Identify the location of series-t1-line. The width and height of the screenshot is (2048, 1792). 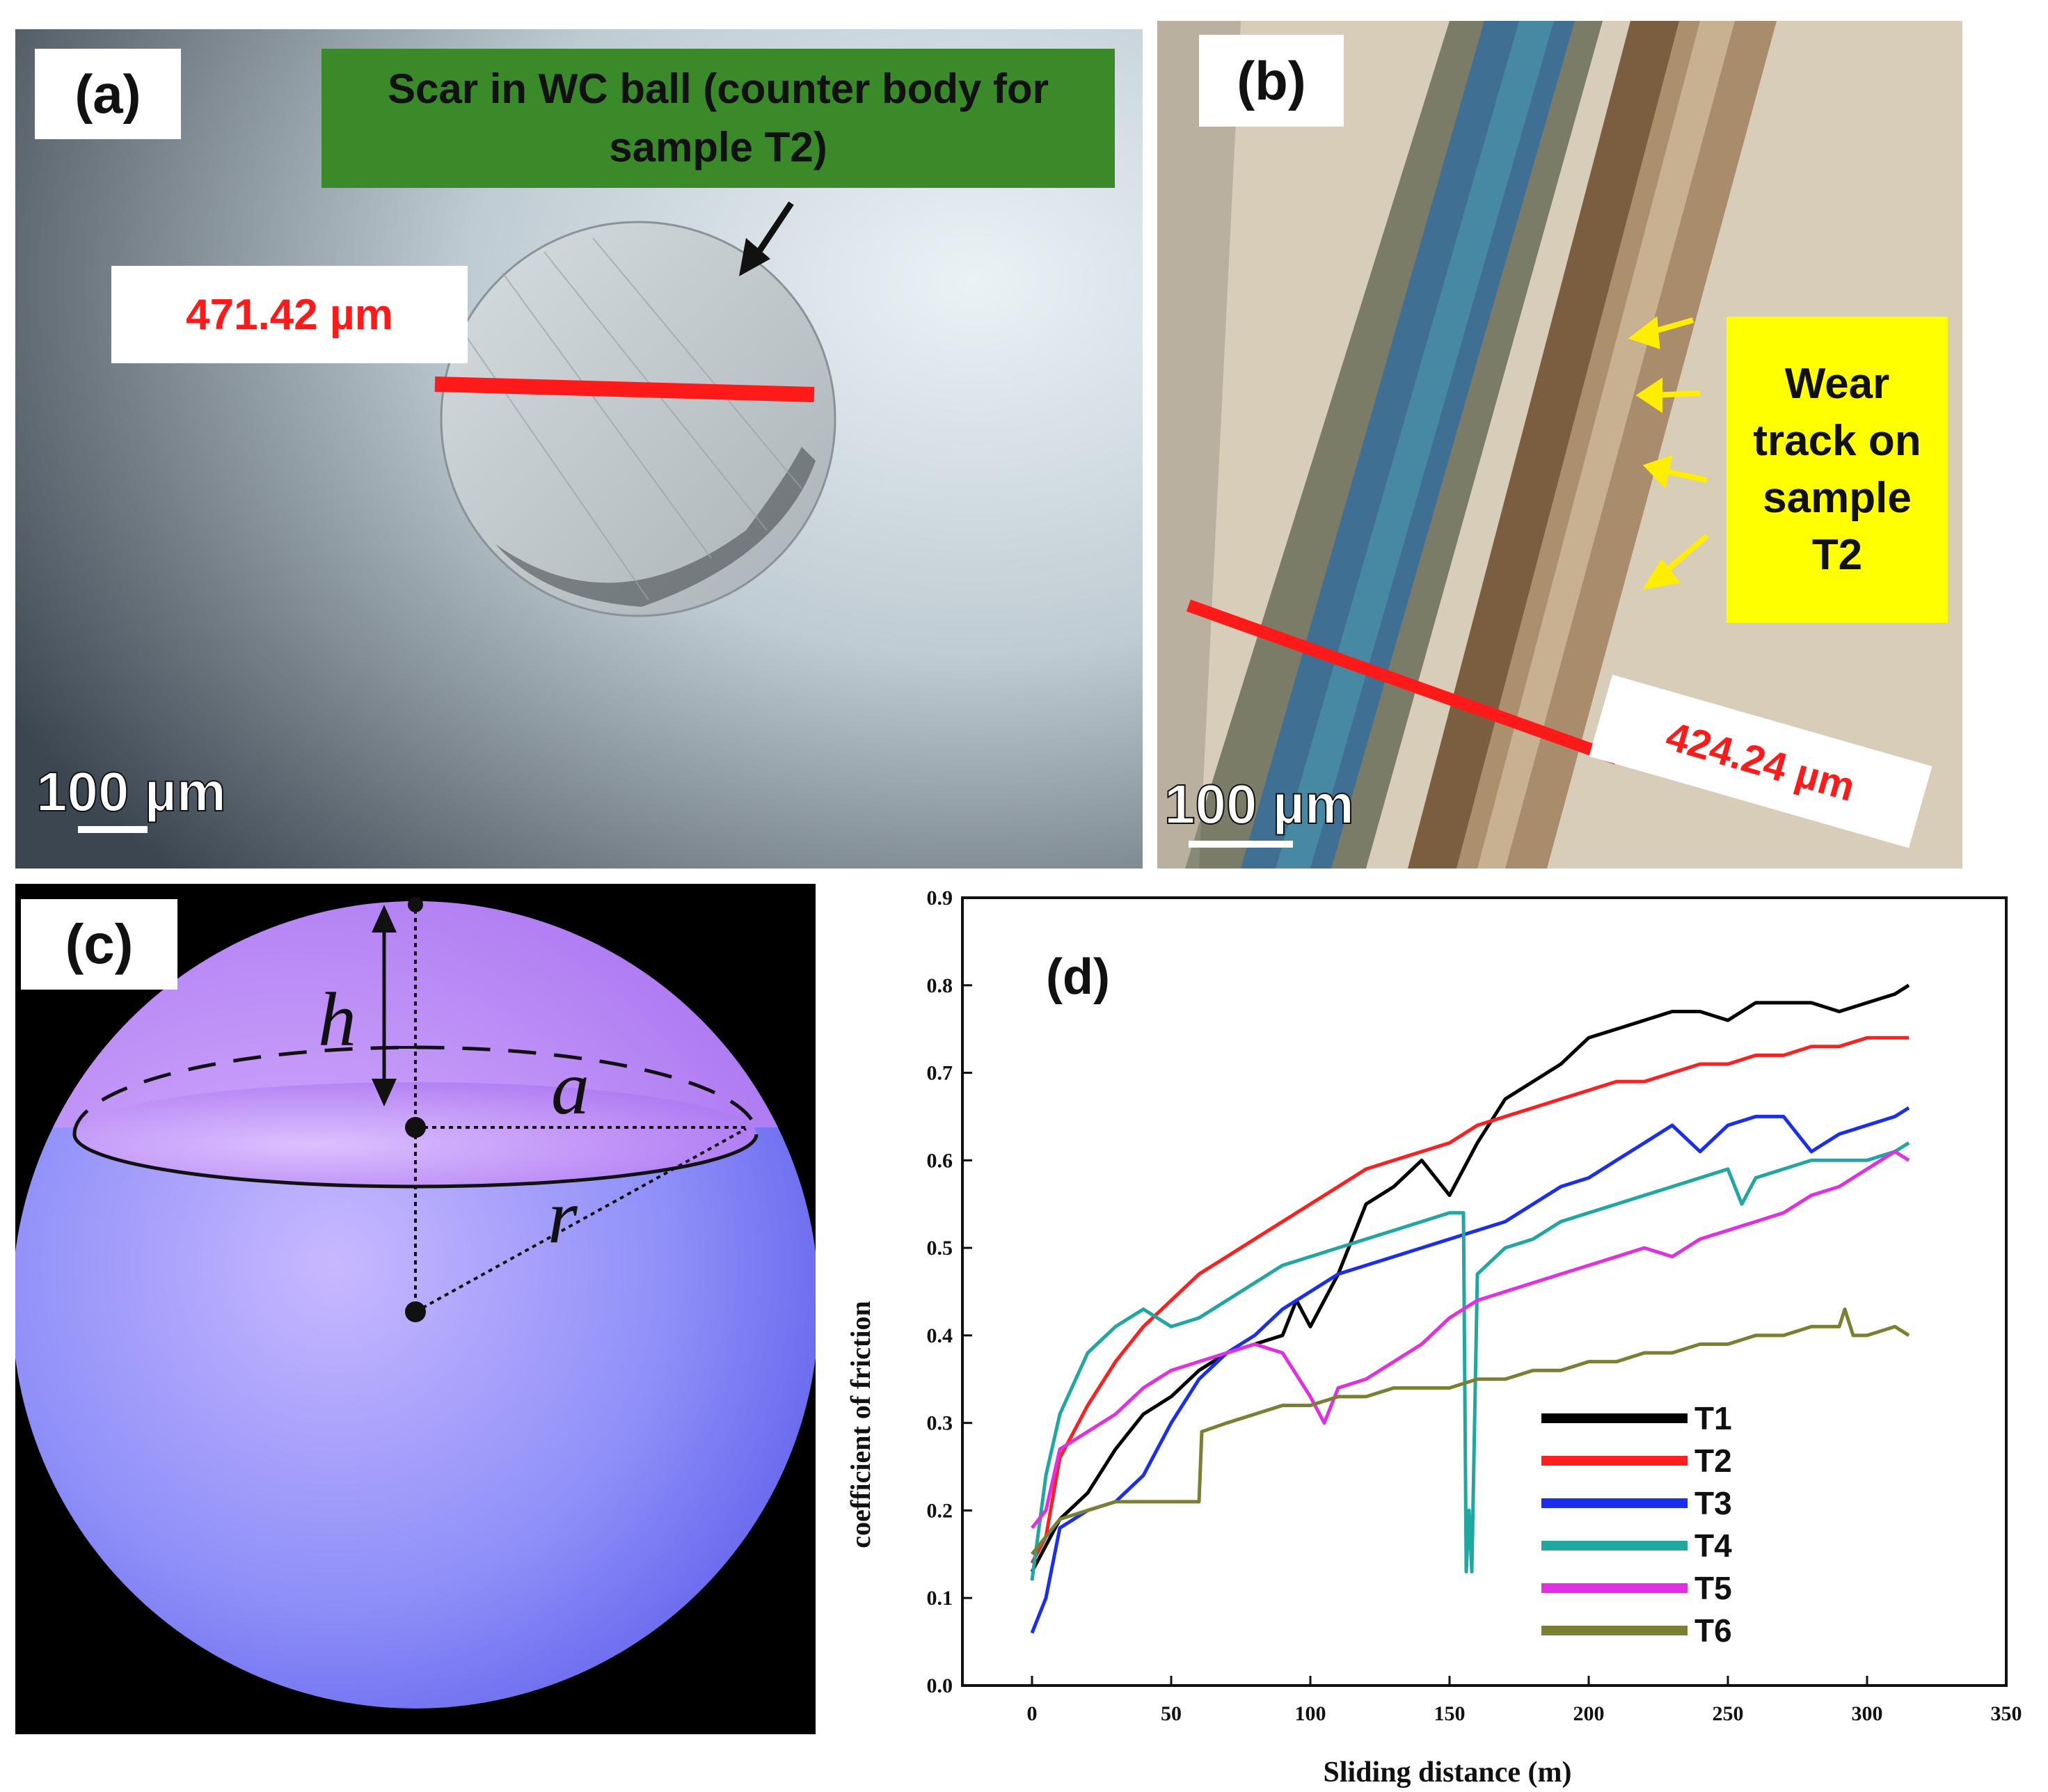
(1470, 1278).